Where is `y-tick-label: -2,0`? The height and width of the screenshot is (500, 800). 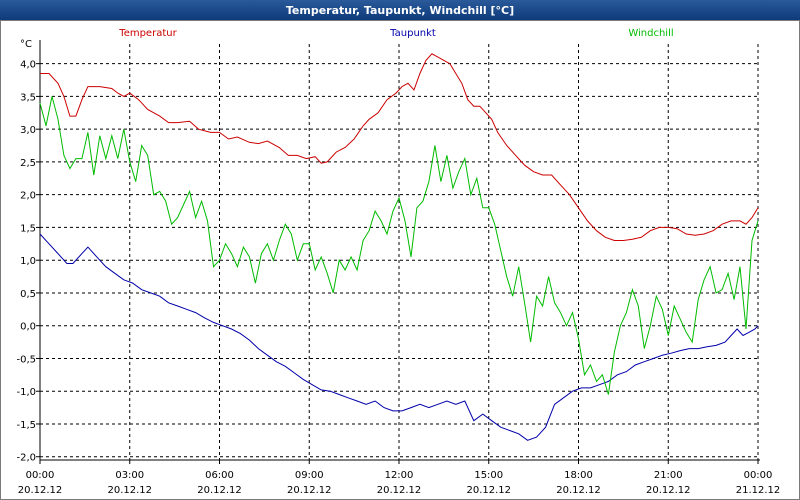
y-tick-label: -2,0 is located at coordinates (26, 458).